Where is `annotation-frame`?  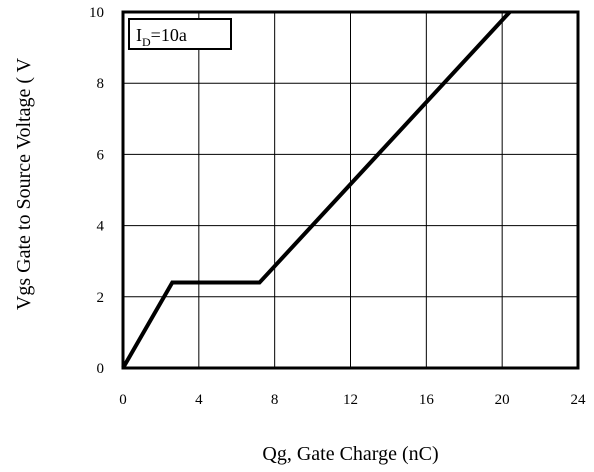
annotation-frame is located at coordinates (180, 34).